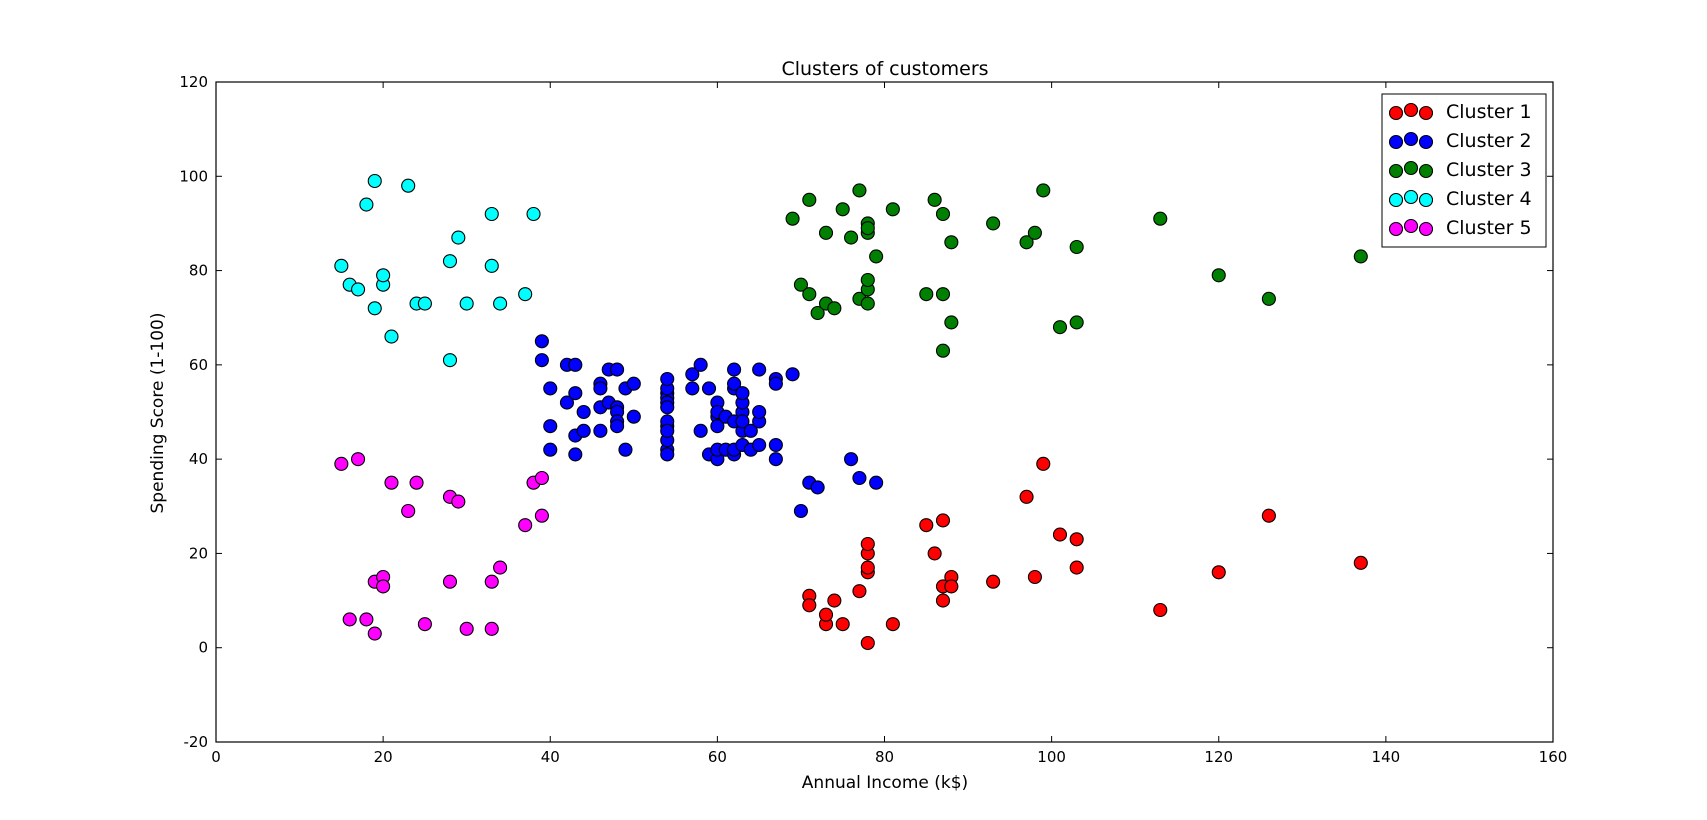 This screenshot has height=820, width=1707. I want to click on x-tick-label: 0, so click(216, 757).